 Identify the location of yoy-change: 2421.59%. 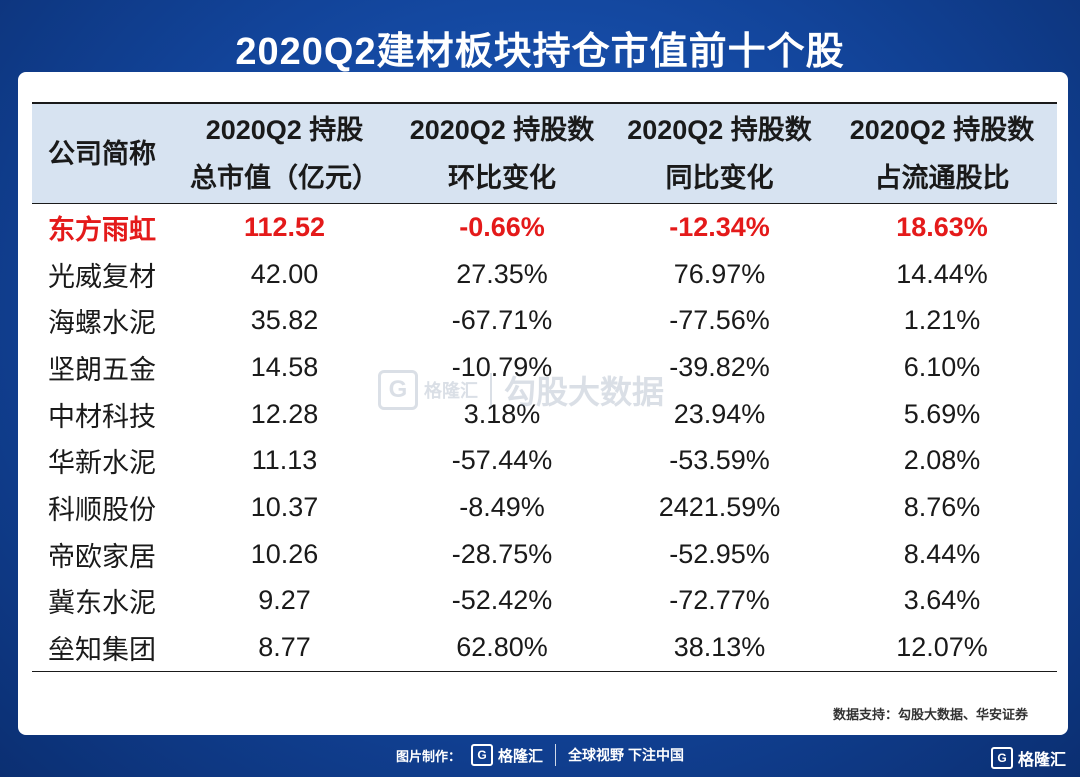
(719, 506).